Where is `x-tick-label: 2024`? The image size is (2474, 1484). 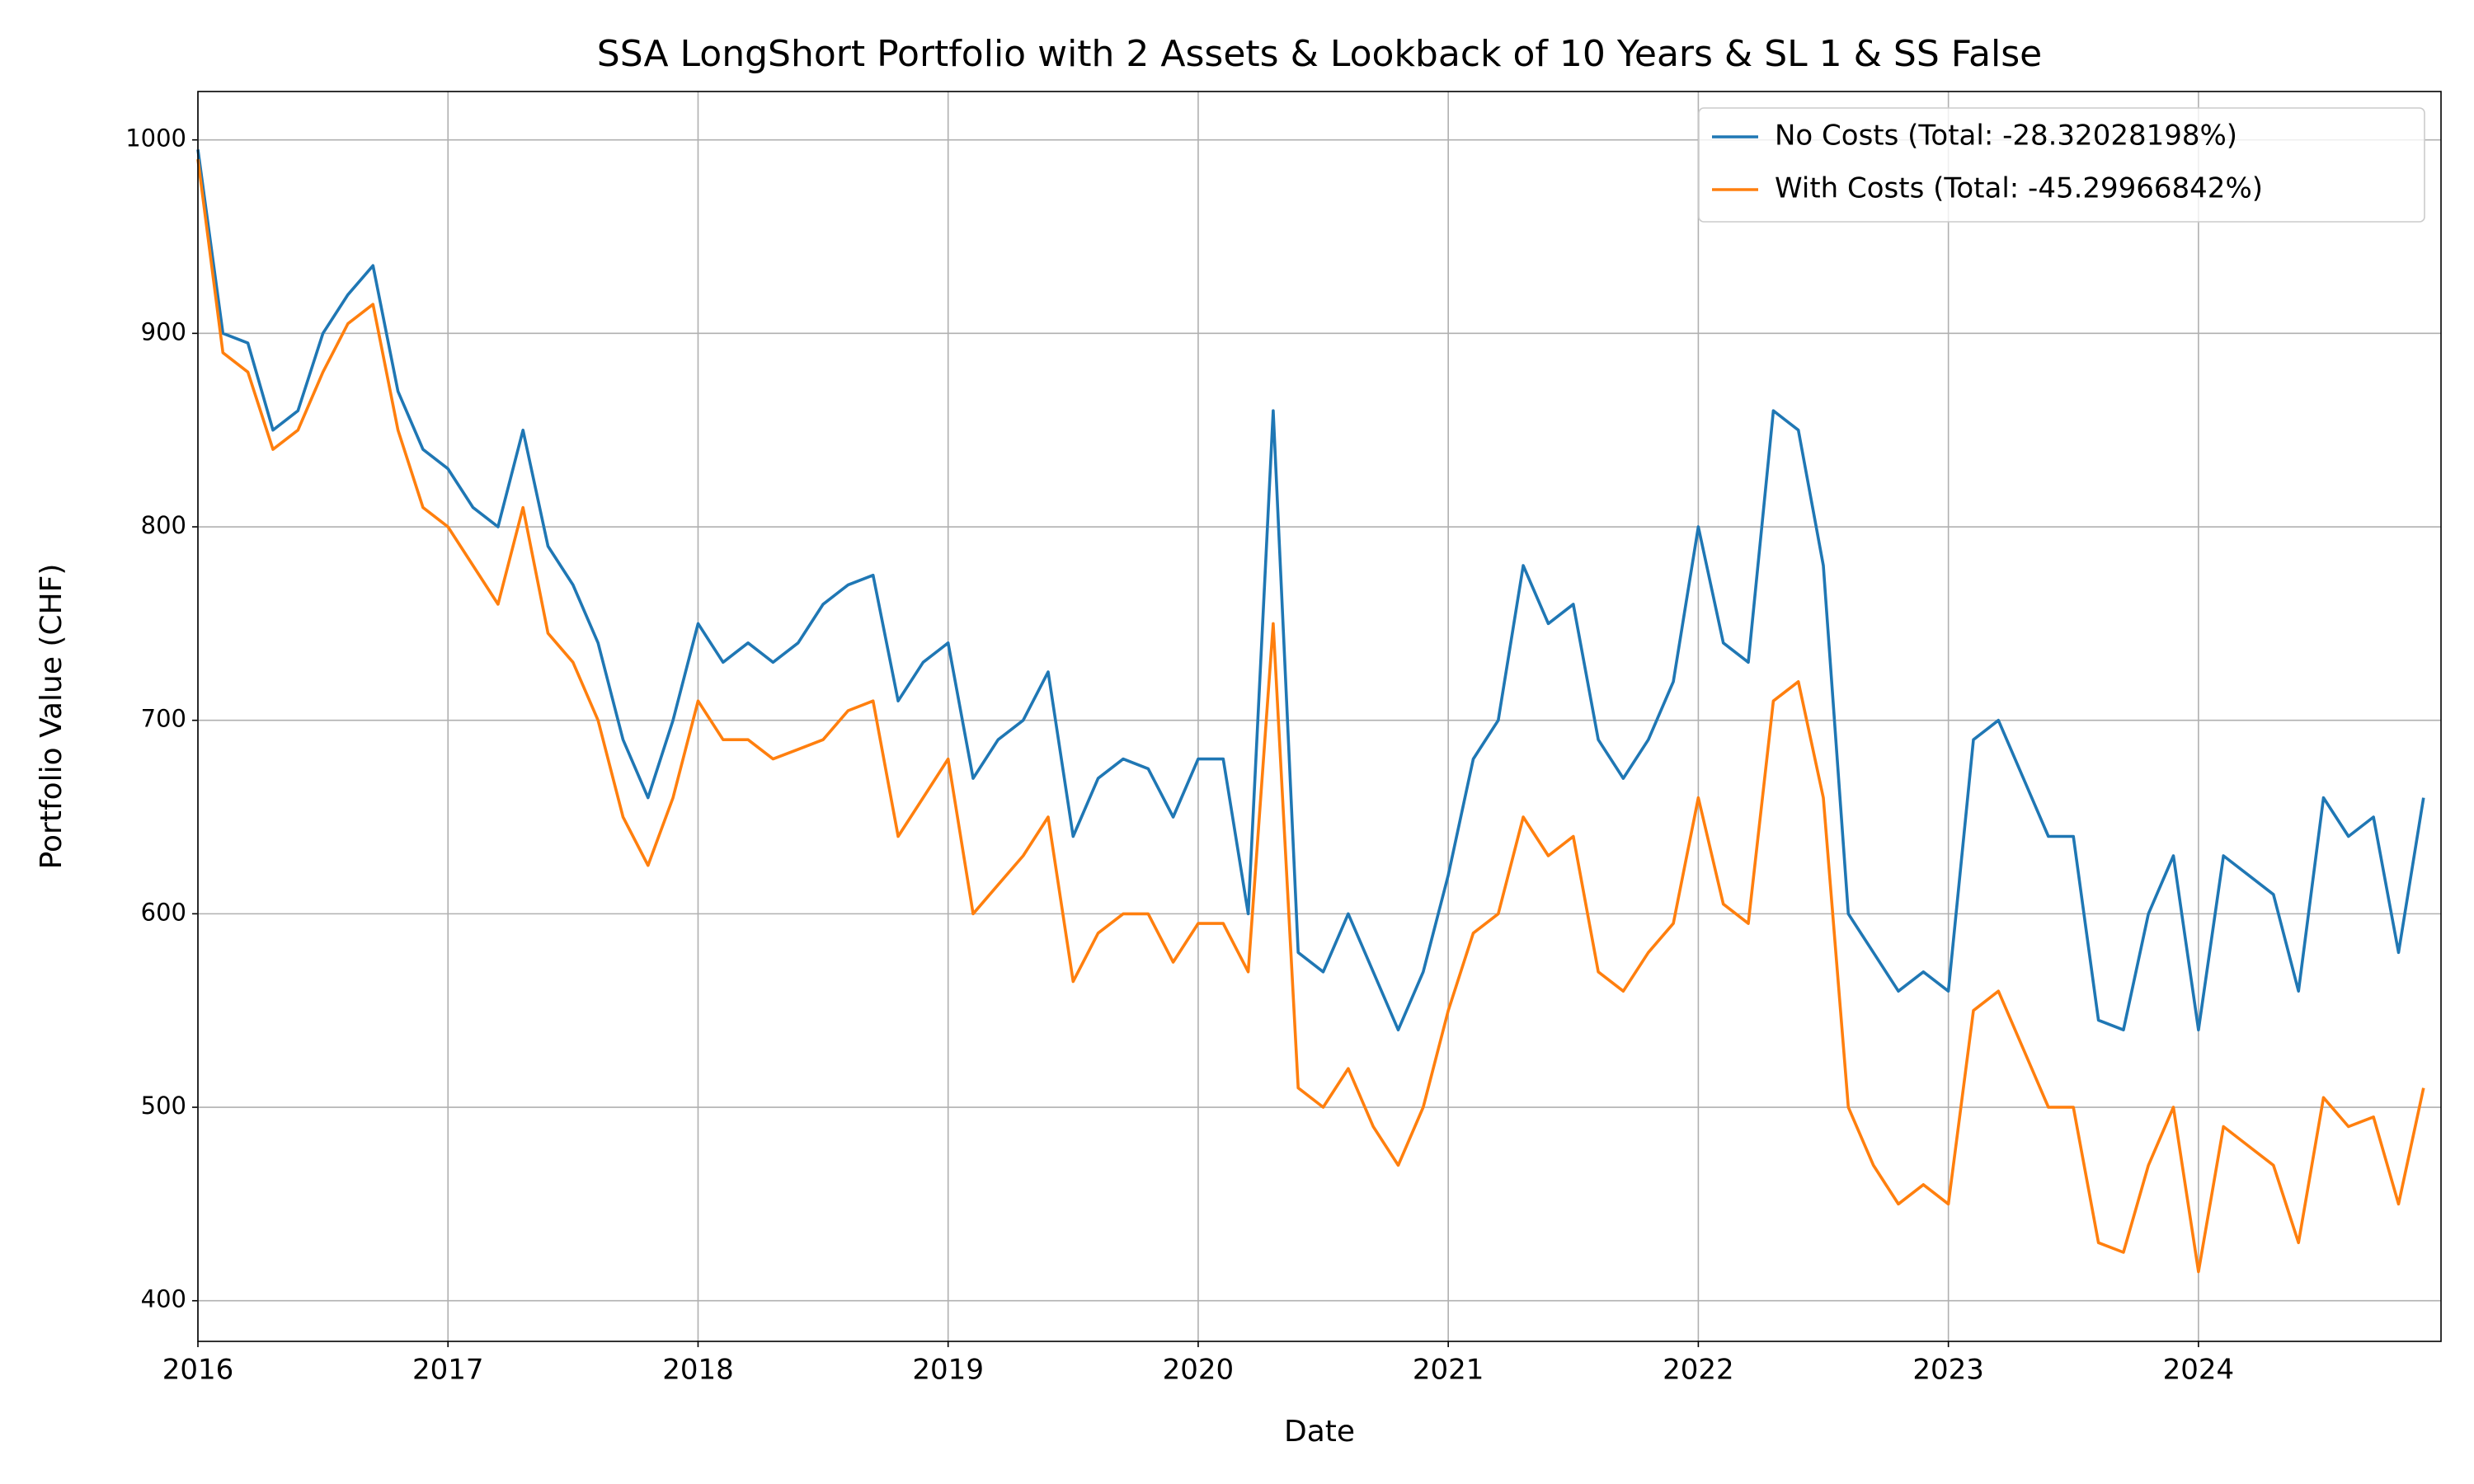 x-tick-label: 2024 is located at coordinates (2199, 1370).